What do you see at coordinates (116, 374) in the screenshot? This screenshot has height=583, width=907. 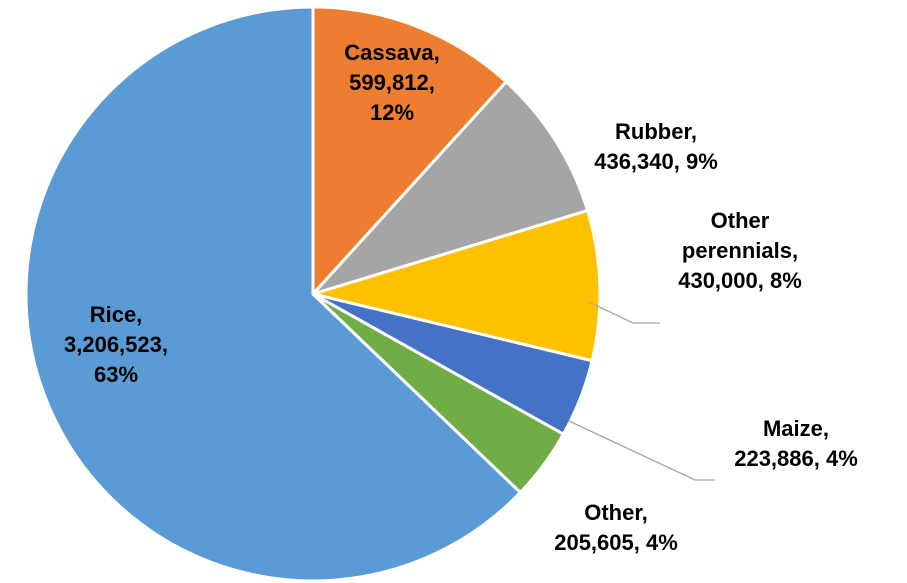 I see `data-label-line: 63%` at bounding box center [116, 374].